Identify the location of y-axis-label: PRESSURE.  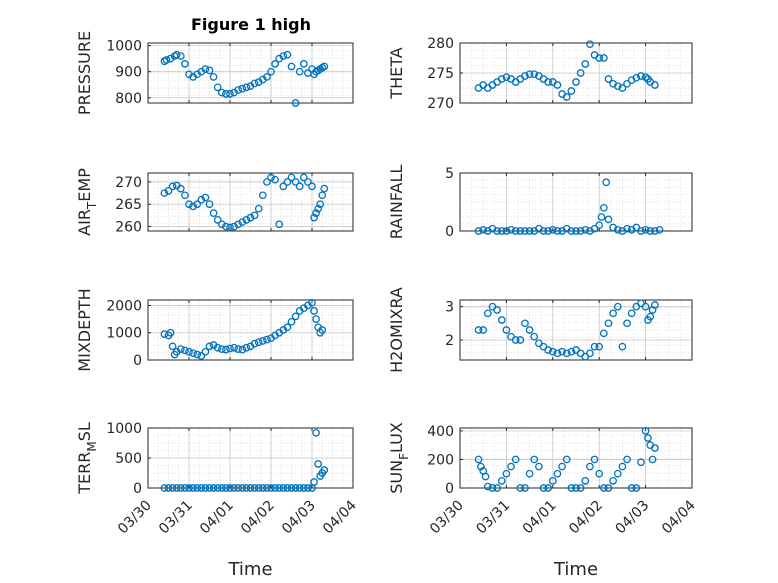
(84, 73).